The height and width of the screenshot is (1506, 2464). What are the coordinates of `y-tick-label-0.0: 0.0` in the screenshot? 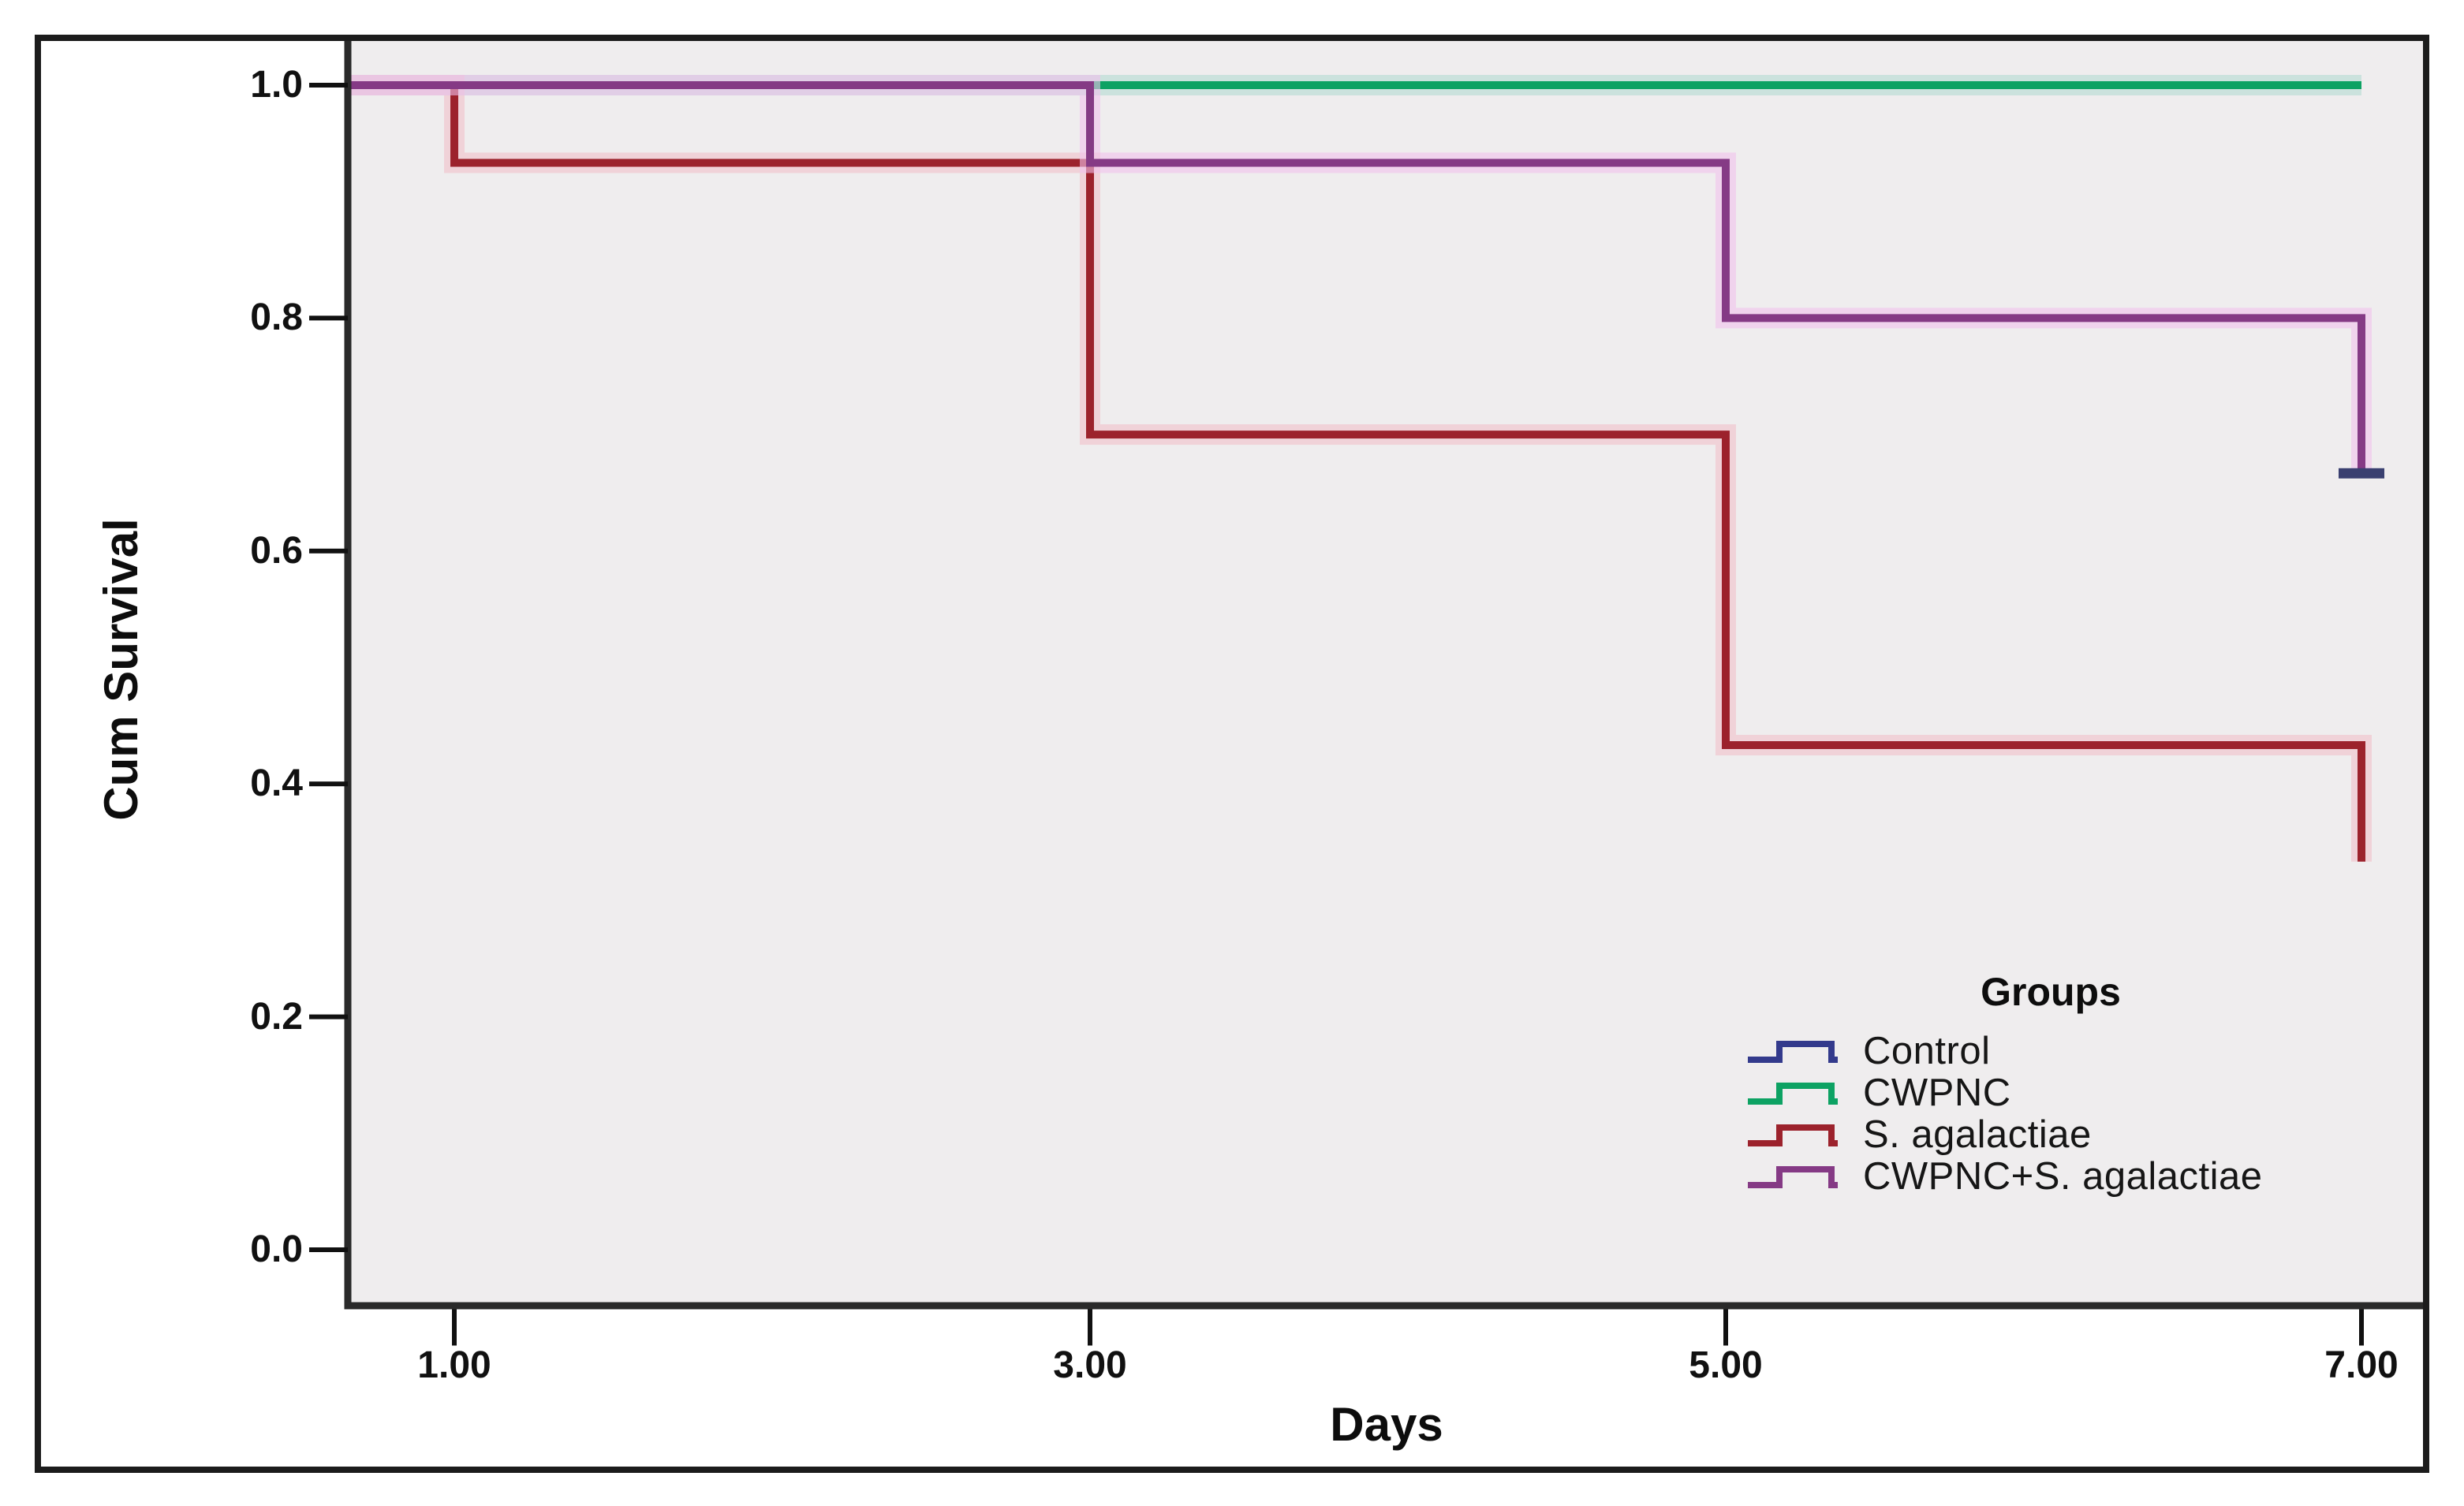 It's located at (276, 1249).